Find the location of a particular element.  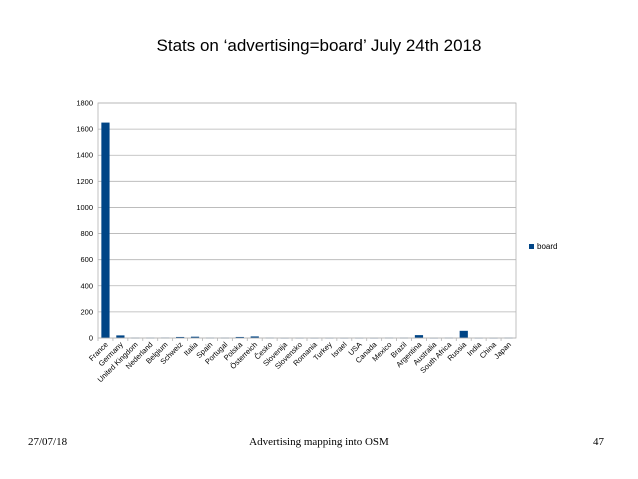

y-tick-label: 1000 is located at coordinates (84, 207).